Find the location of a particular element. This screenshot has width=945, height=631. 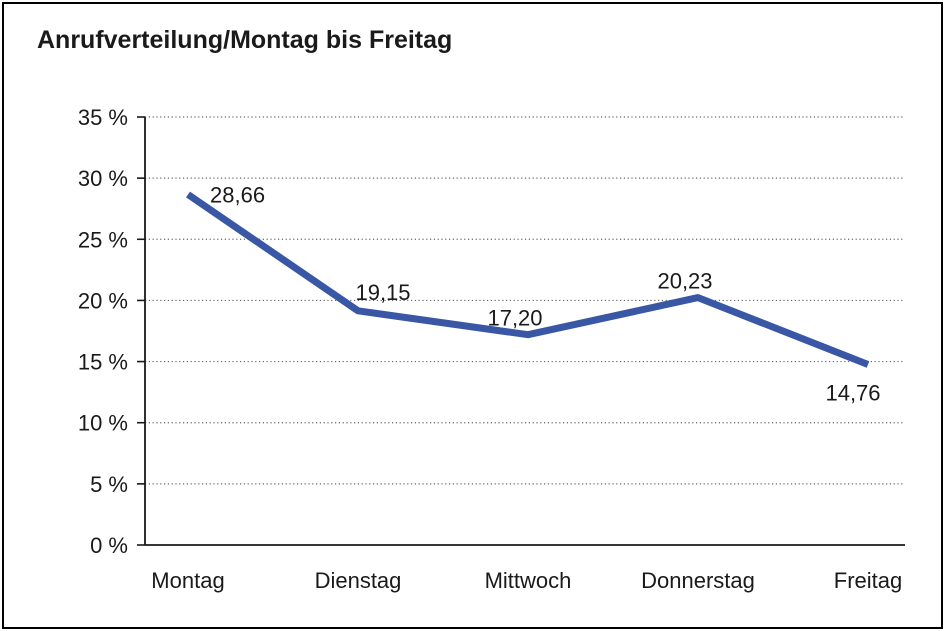

y-axis-label: 0 % is located at coordinates (109, 545).